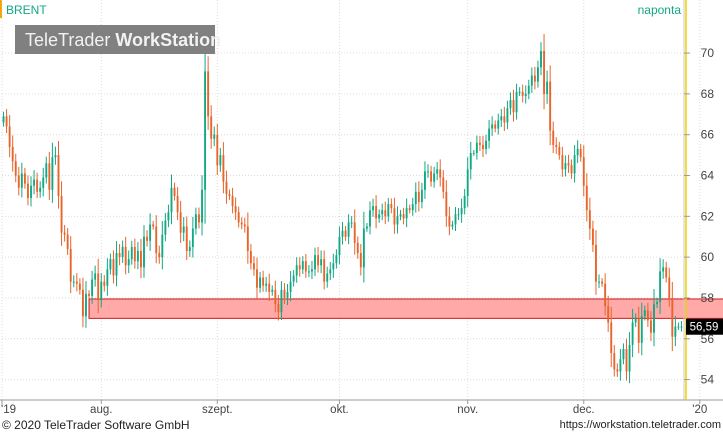  Describe the element at coordinates (708, 94) in the screenshot. I see `y-tick-label: 68` at that location.